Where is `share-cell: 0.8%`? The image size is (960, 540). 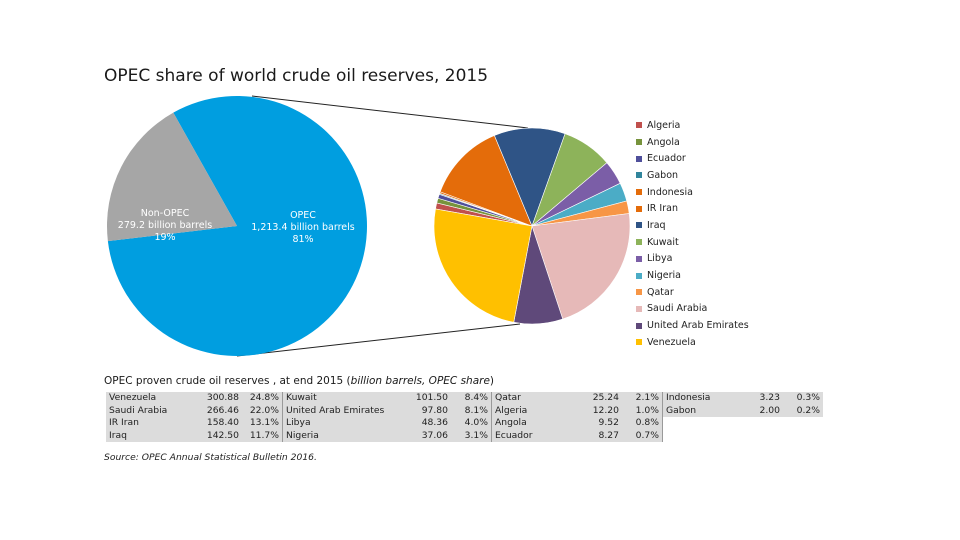
share-cell: 0.8% is located at coordinates (642, 423).